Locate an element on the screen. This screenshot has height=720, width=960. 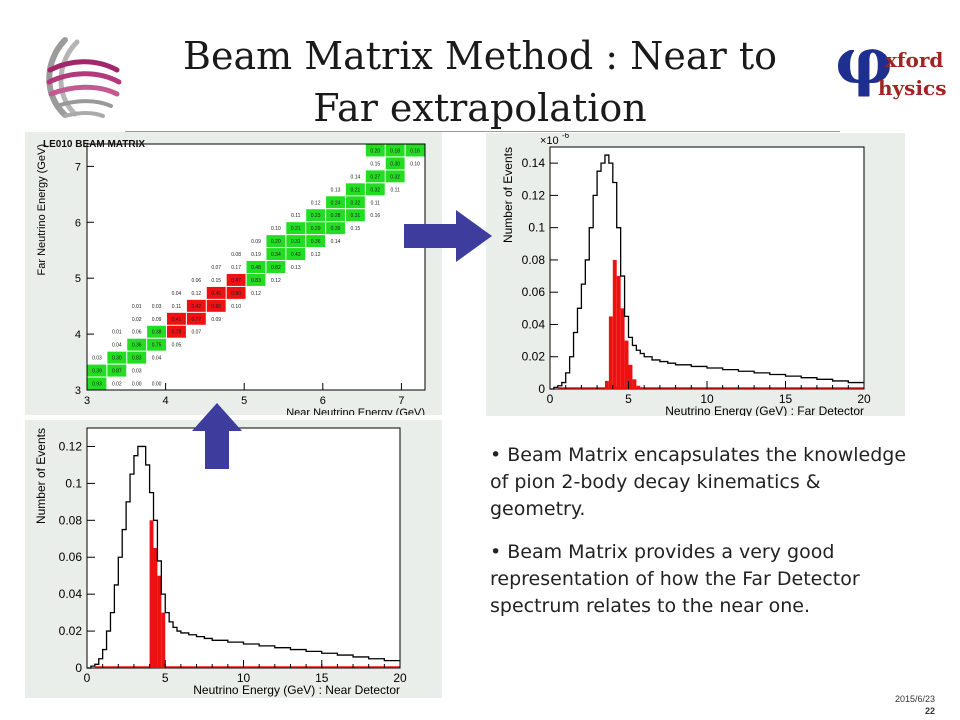
matrix-cell-value: 0.36 is located at coordinates (137, 346).